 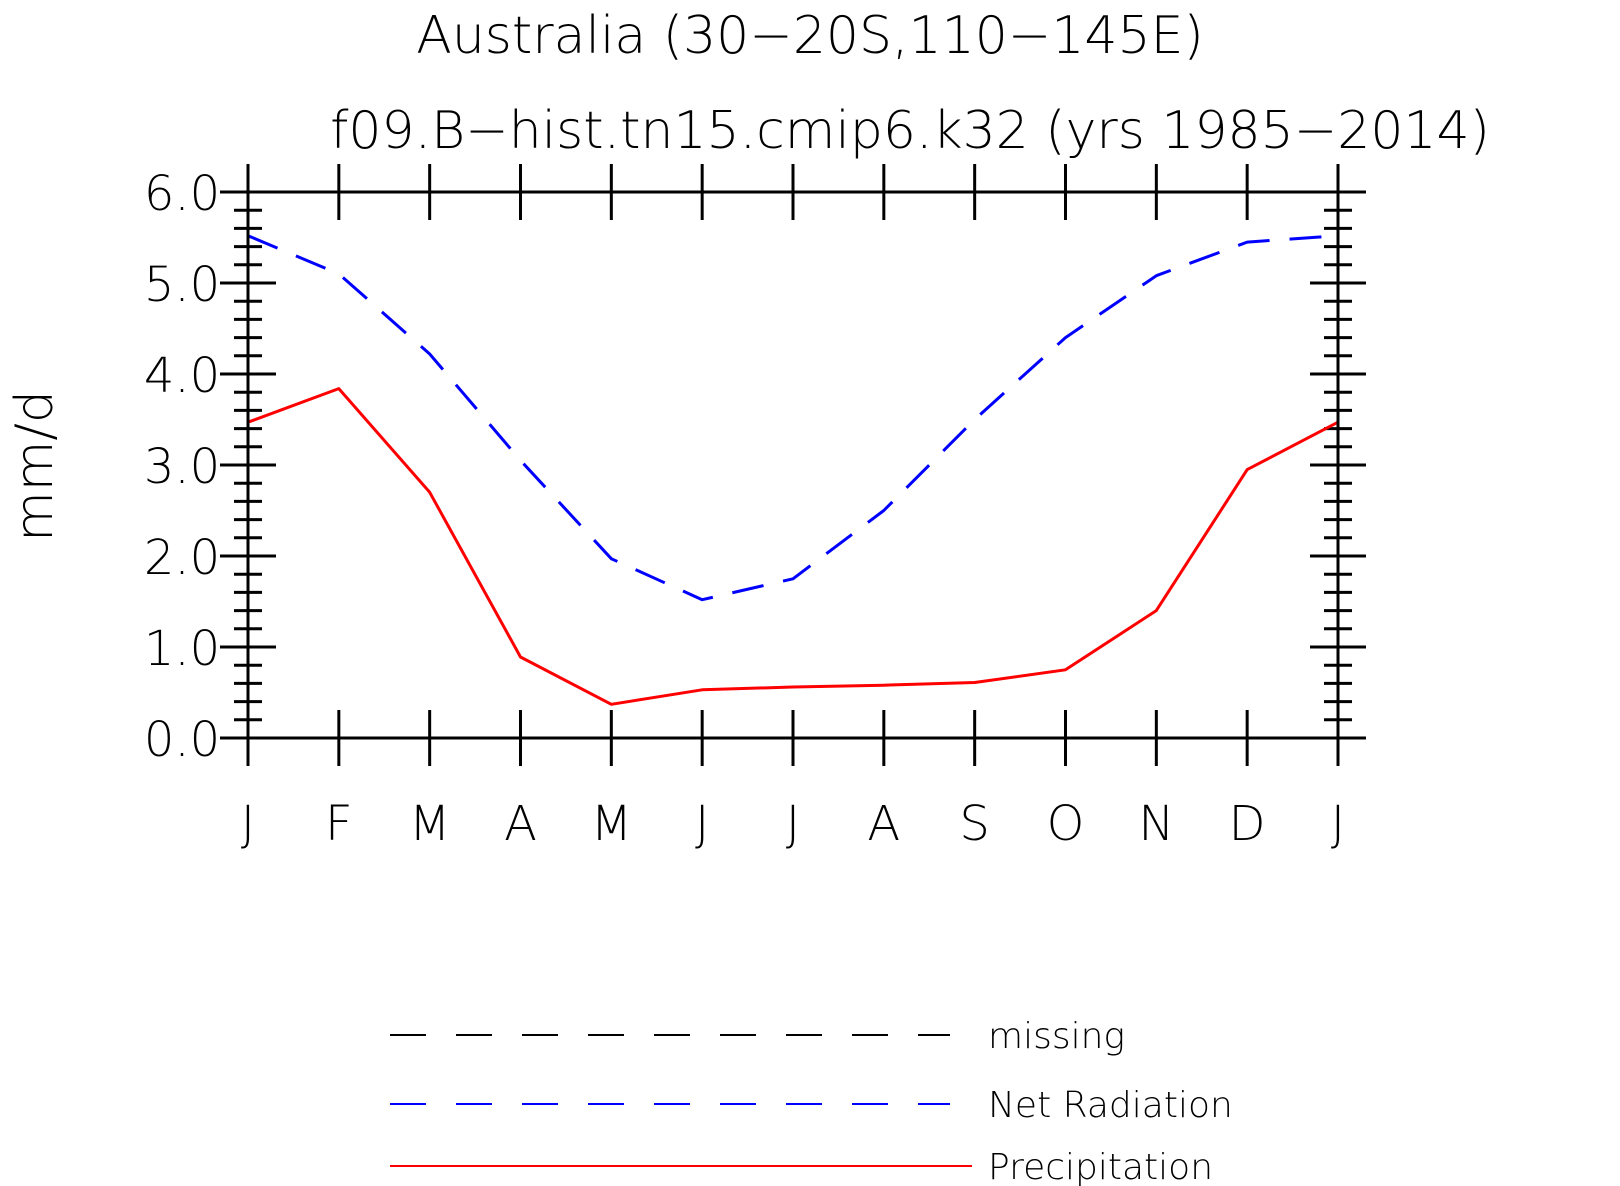 I want to click on legend-label: missing, so click(x=1056, y=1036).